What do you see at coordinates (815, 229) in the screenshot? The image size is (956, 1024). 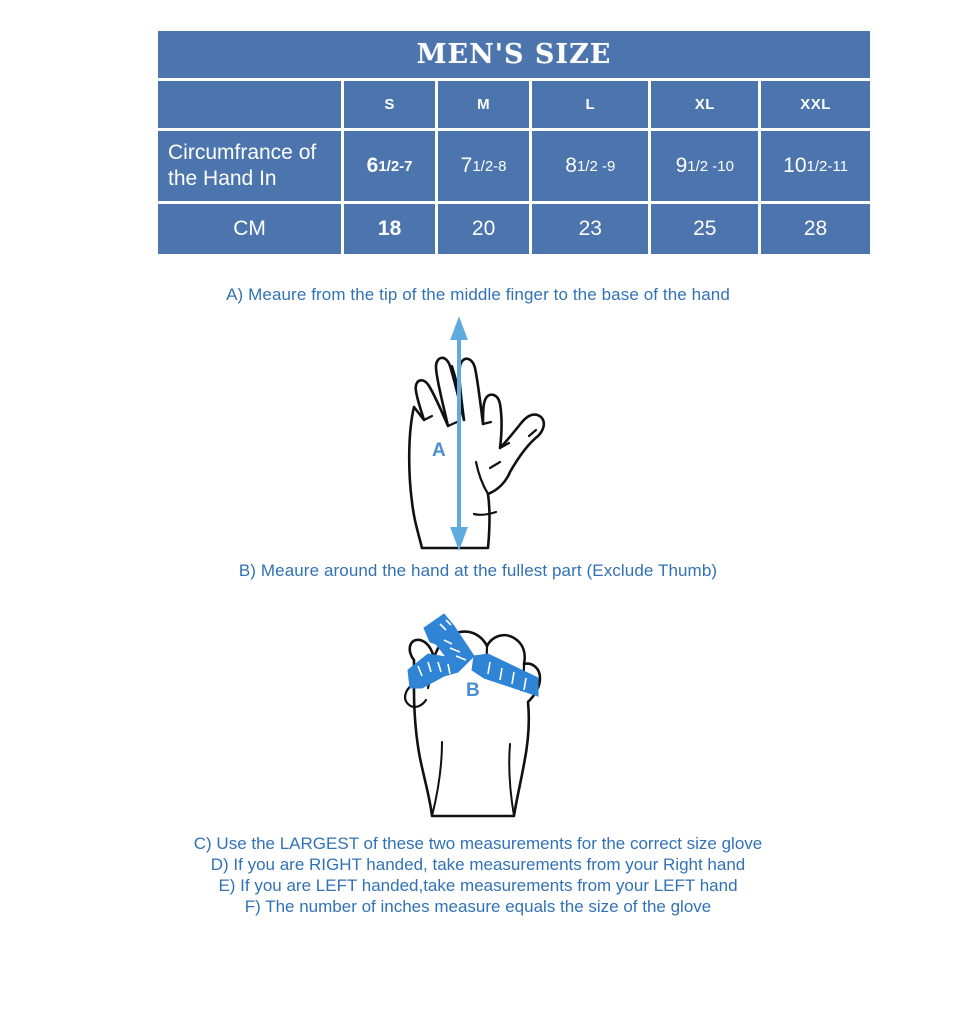 I see `cell-cm-xxl: 28` at bounding box center [815, 229].